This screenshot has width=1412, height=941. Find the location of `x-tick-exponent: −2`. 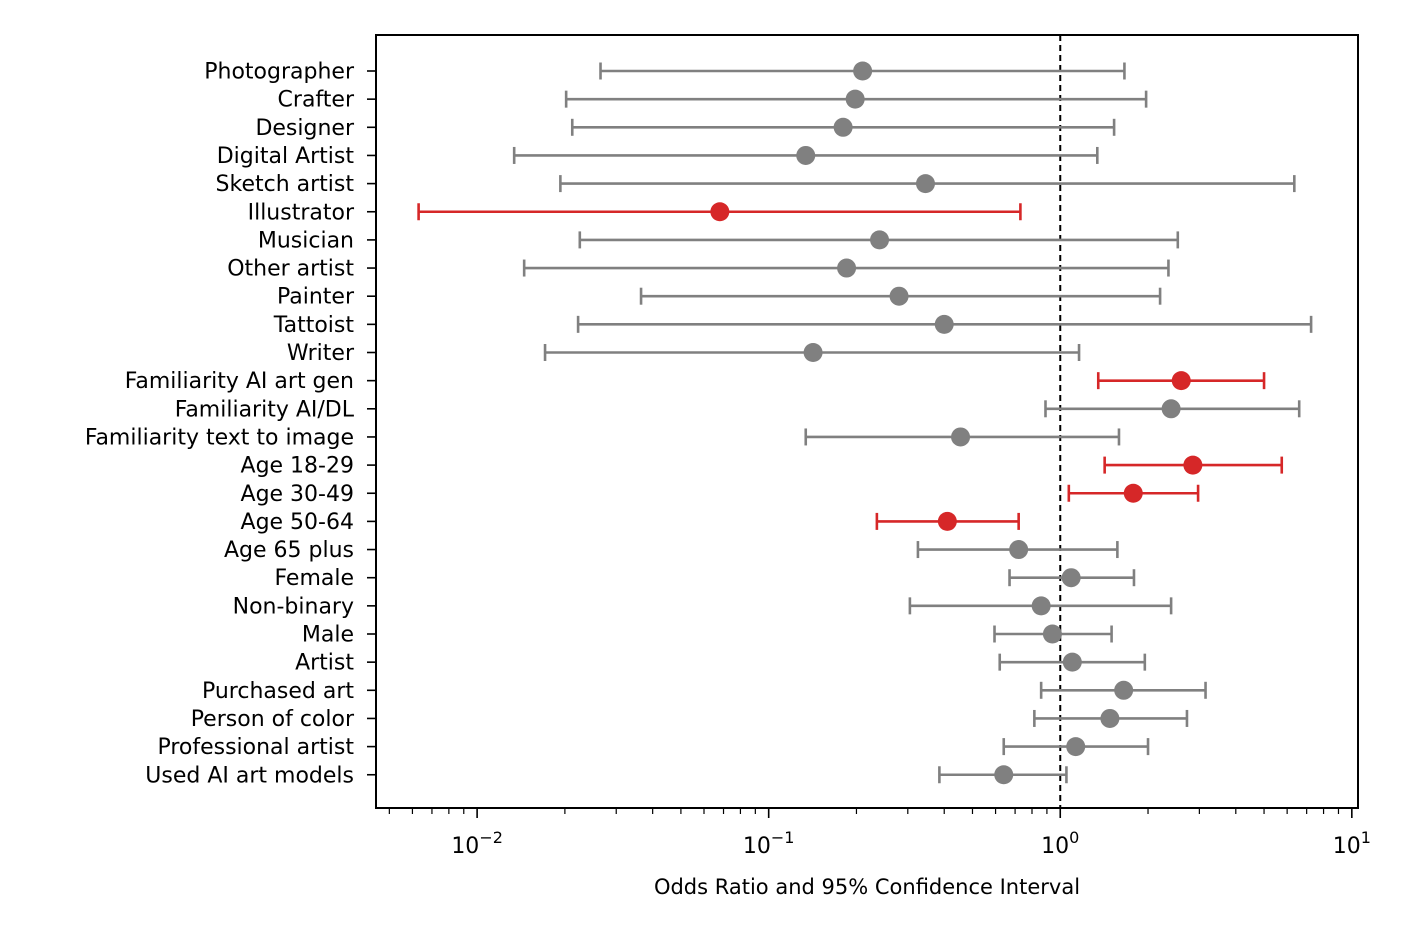

x-tick-exponent: −2 is located at coordinates (491, 837).